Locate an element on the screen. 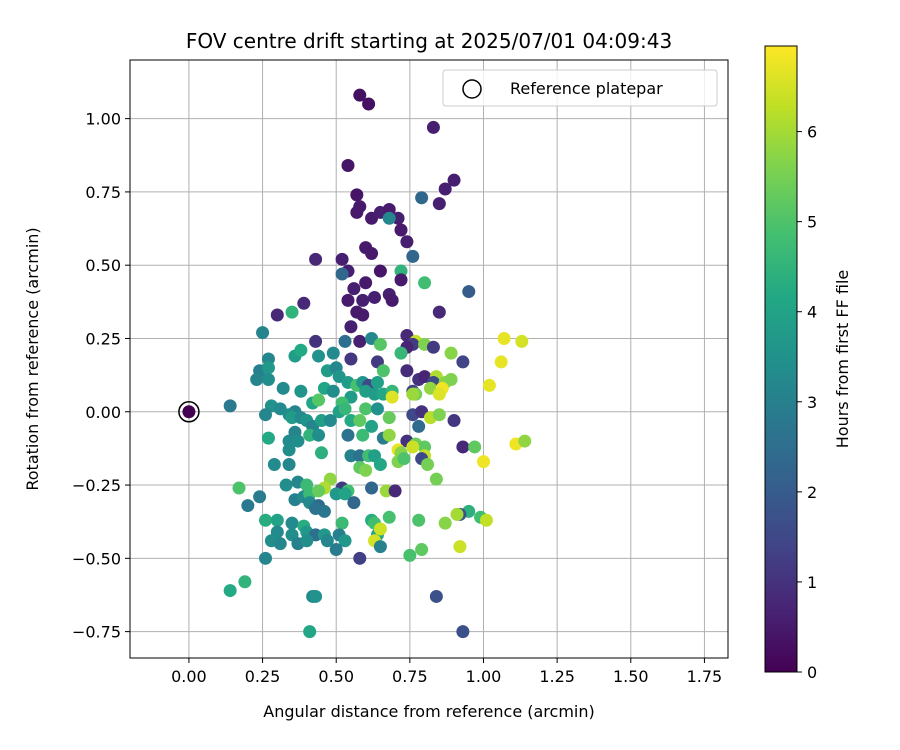  y-tick-label: −0.50 is located at coordinates (96, 558).